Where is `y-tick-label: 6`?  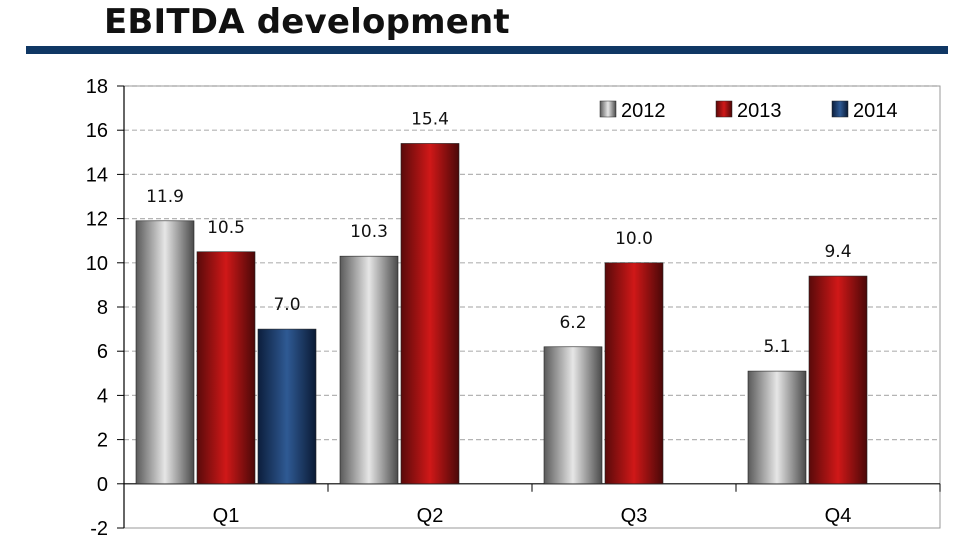 y-tick-label: 6 is located at coordinates (102, 352).